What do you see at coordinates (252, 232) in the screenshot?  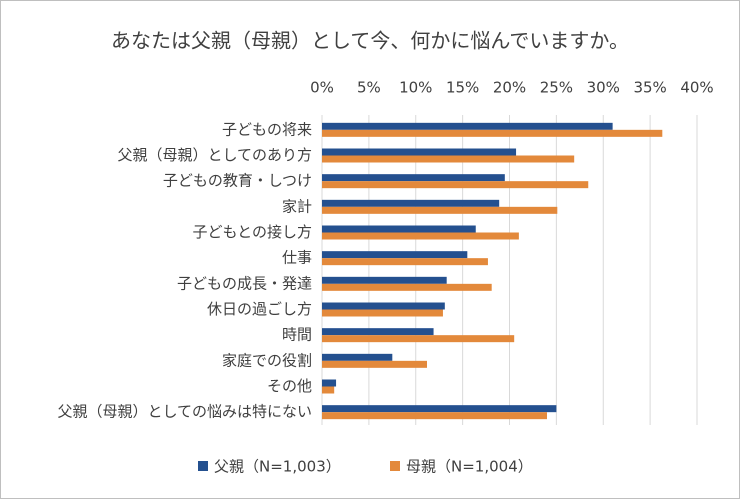 I see `y-tick-label: 子どもとの接し方` at bounding box center [252, 232].